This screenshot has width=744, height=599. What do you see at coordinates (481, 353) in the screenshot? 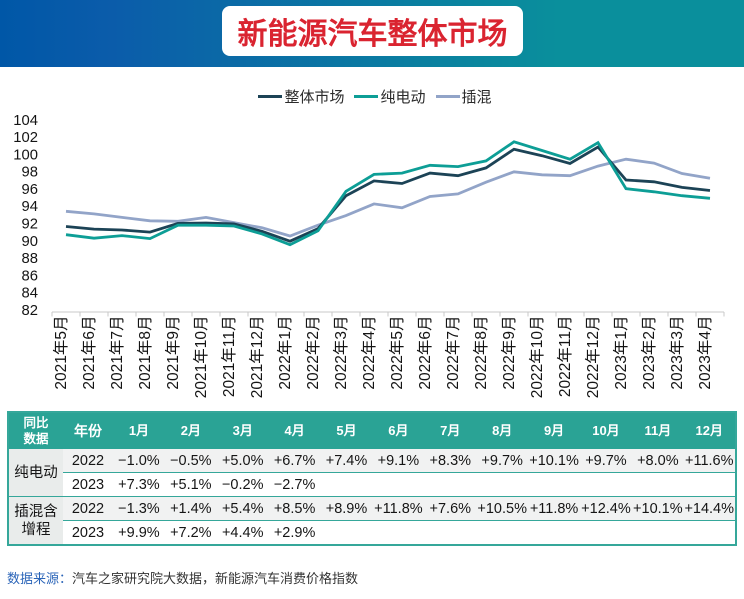
I see `svg-text: 2022年8月` at bounding box center [481, 353].